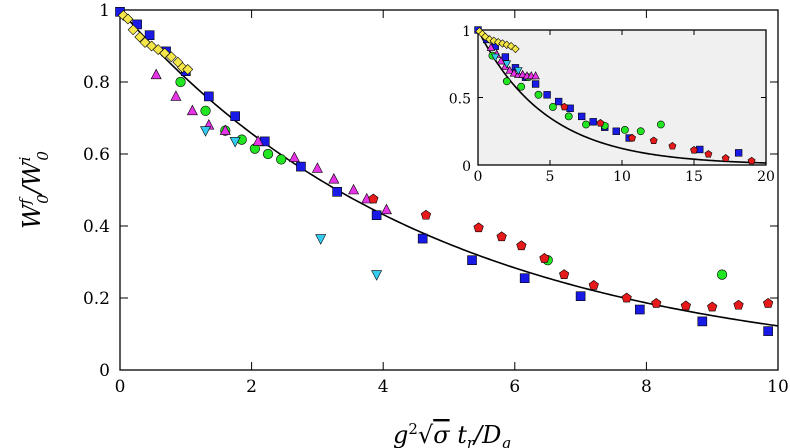  I want to click on main-x-tick-label: 2, so click(251, 387).